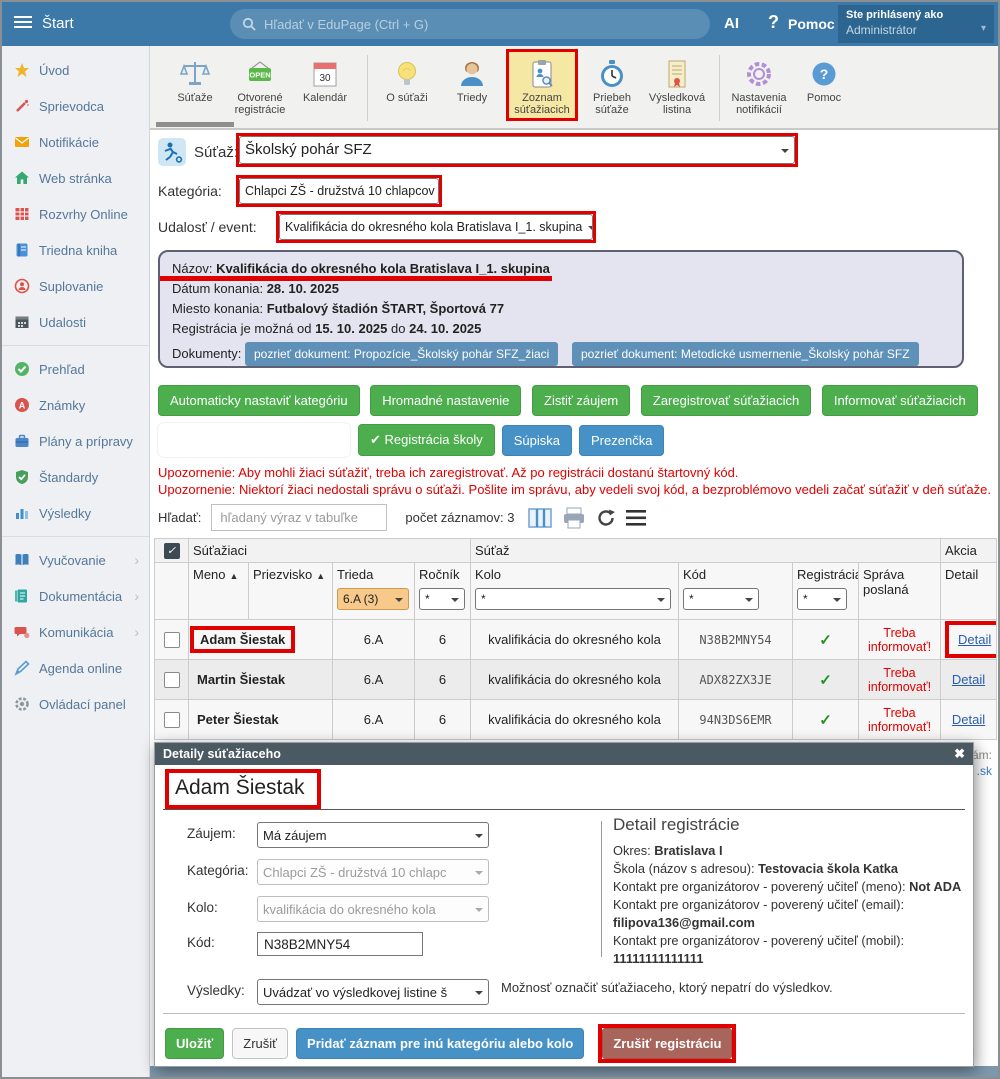 The height and width of the screenshot is (1079, 1000). What do you see at coordinates (759, 84) in the screenshot?
I see `toolbar-item-nastavenia-notifikacii: Nastavenia notifikácií` at bounding box center [759, 84].